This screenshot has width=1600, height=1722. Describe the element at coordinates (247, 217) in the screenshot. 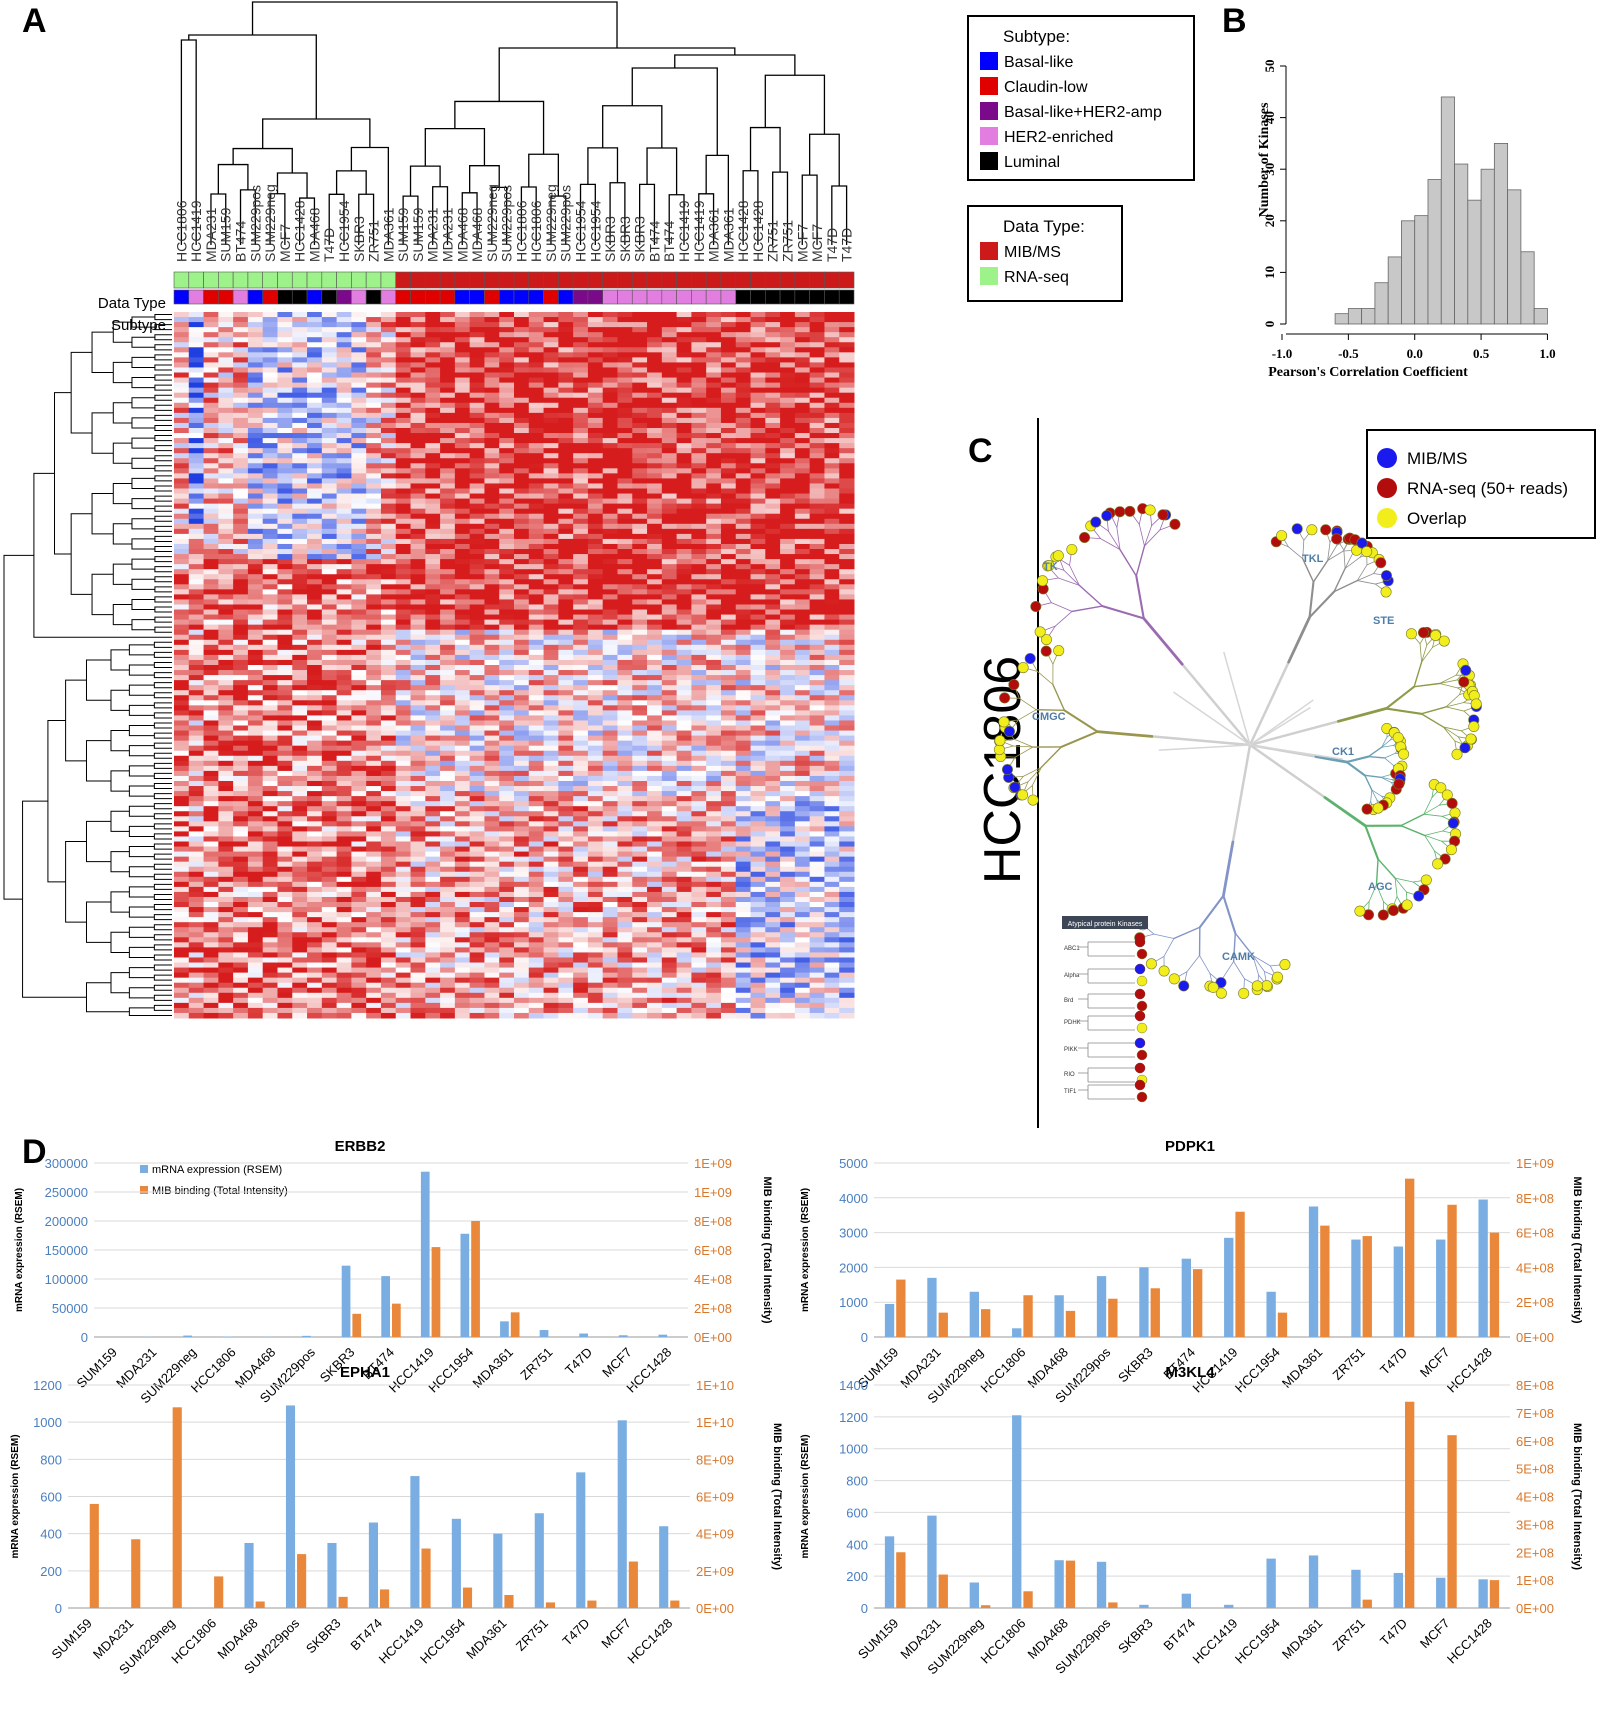

I see `dendrogram-branch` at that location.